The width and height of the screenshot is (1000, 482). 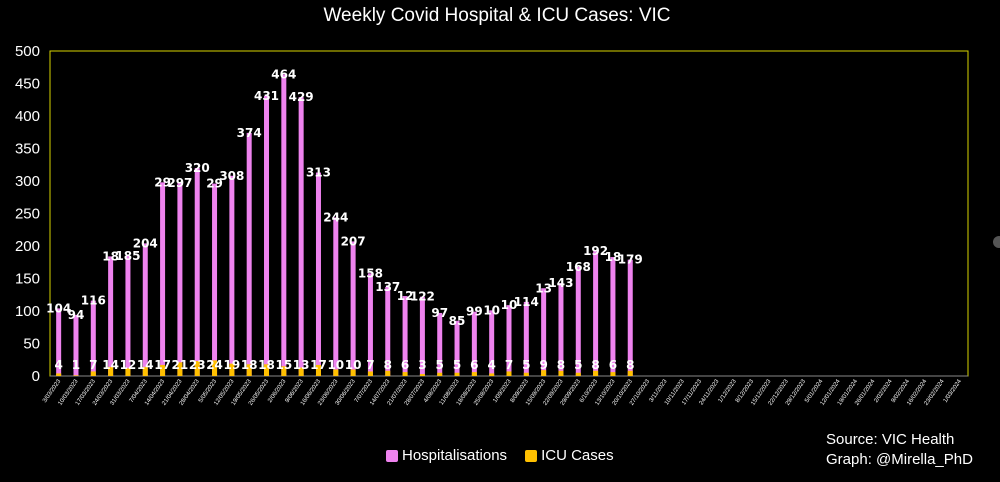 I want to click on icu-data-label: 24, so click(x=214, y=365).